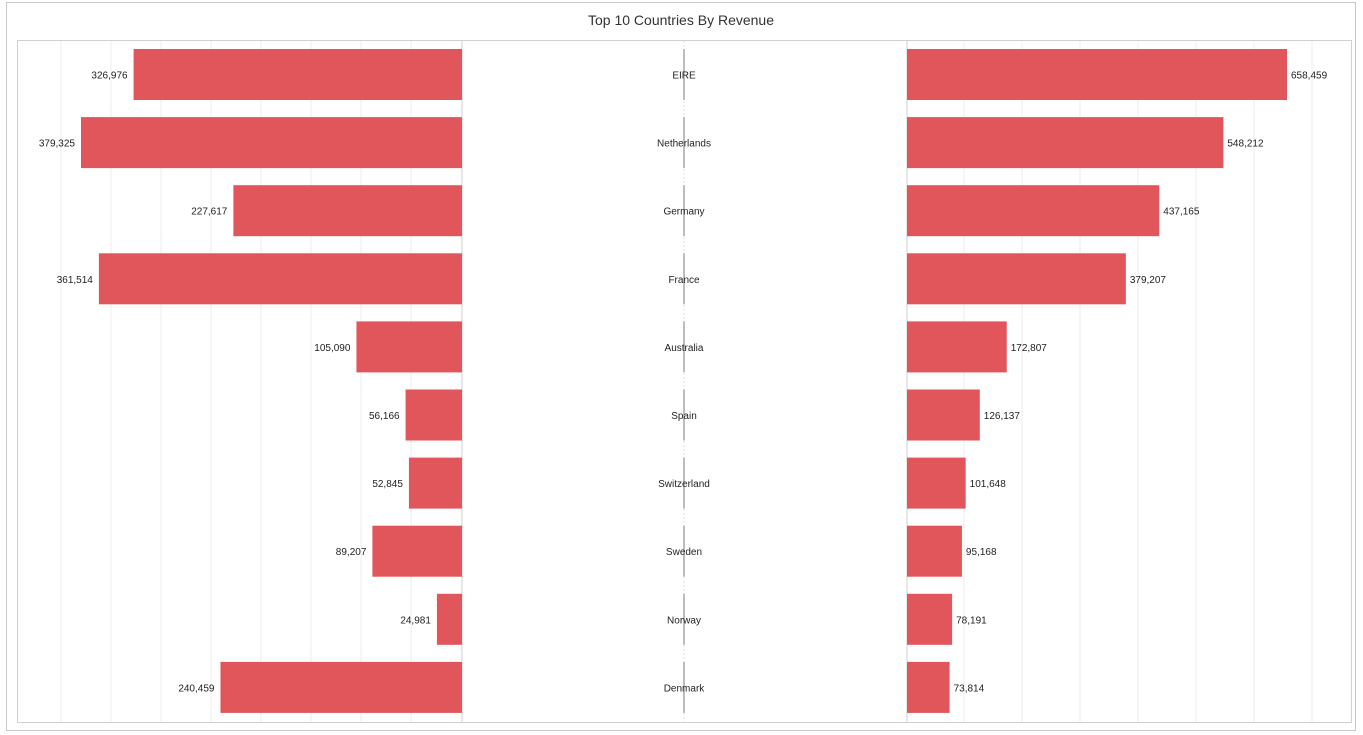 Image resolution: width=1363 pixels, height=735 pixels. What do you see at coordinates (681, 20) in the screenshot?
I see `chart-title: Top 10 Countries By Revenue` at bounding box center [681, 20].